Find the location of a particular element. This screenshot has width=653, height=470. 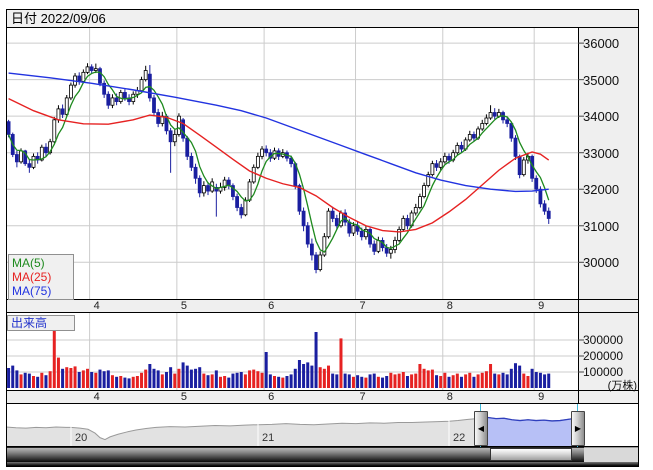

month-label-price: 4 is located at coordinates (96, 306).